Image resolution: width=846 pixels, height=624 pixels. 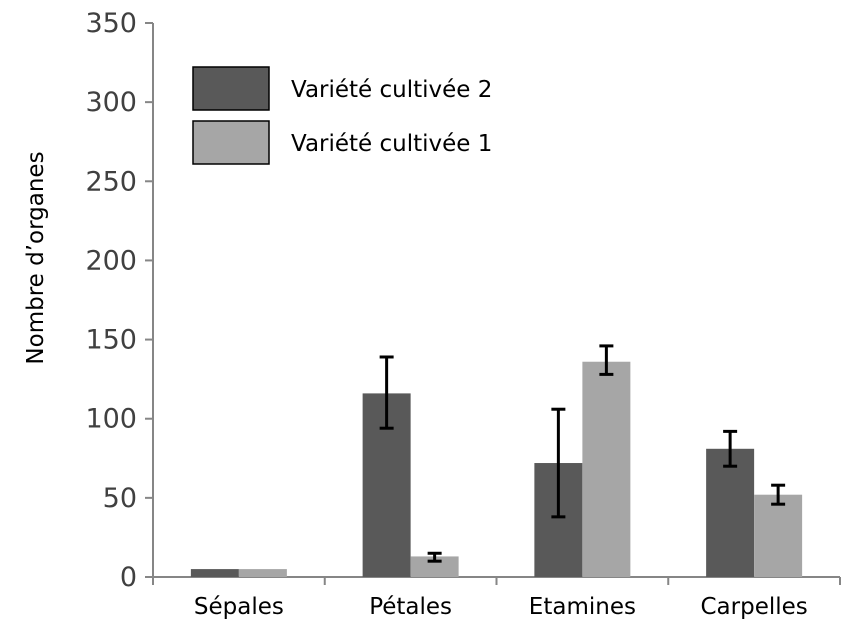 What do you see at coordinates (111, 102) in the screenshot?
I see `y-tick-label: 300` at bounding box center [111, 102].